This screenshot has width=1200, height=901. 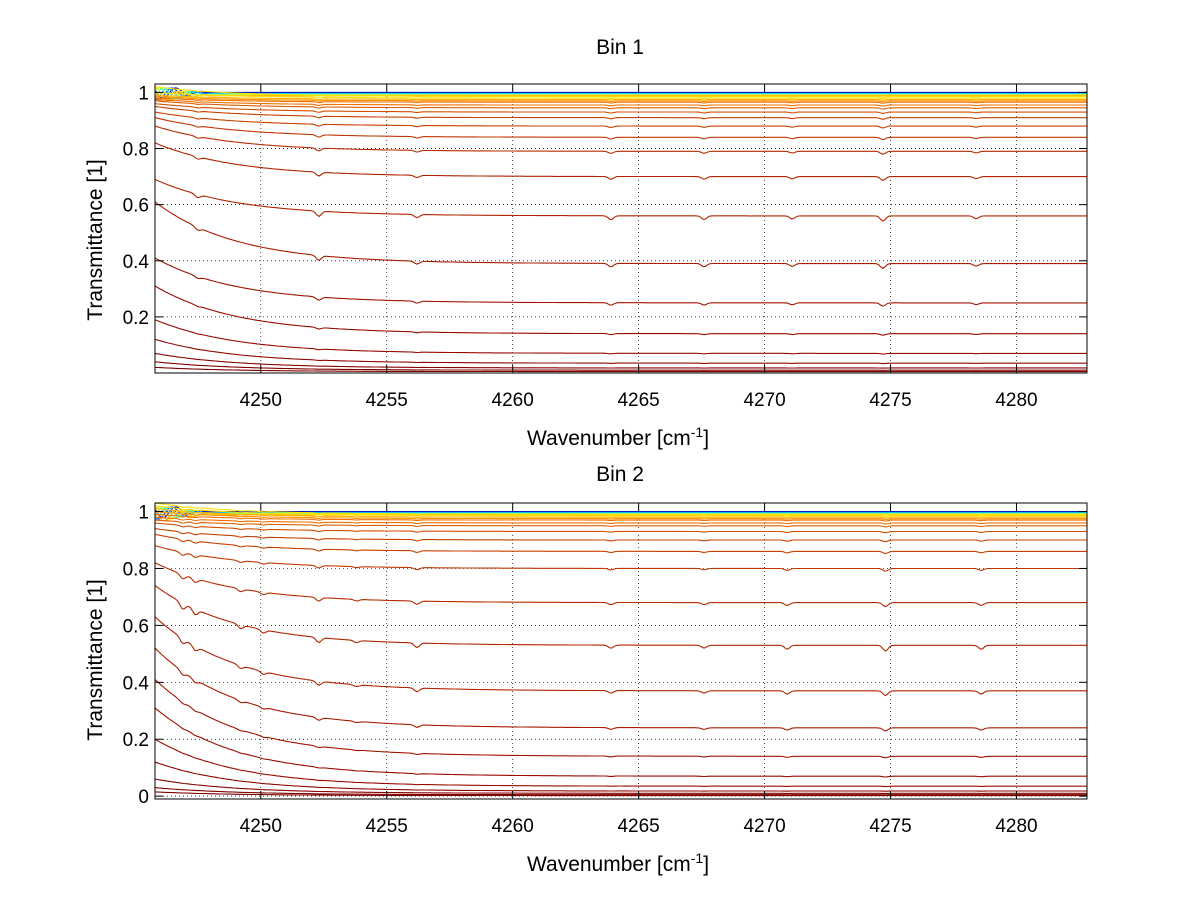 I want to click on bin-1-title: Bin 1, so click(x=620, y=47).